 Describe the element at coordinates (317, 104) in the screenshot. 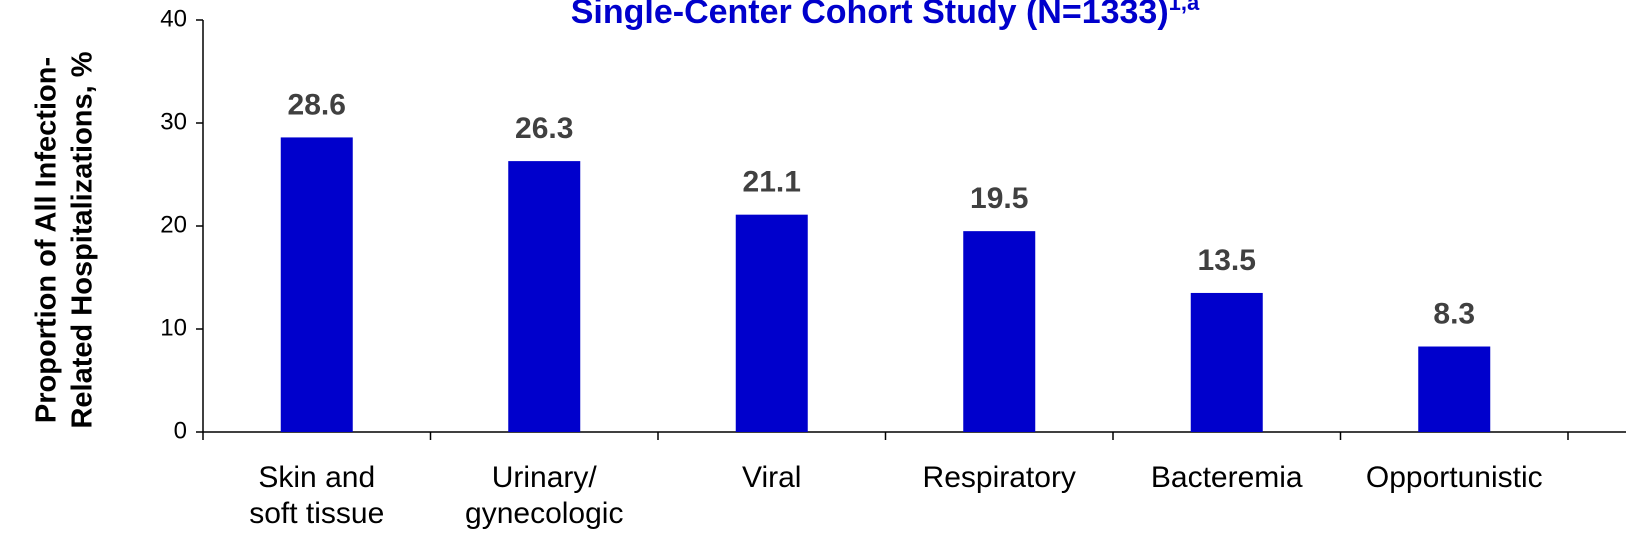

I see `value-label: 28.6` at that location.